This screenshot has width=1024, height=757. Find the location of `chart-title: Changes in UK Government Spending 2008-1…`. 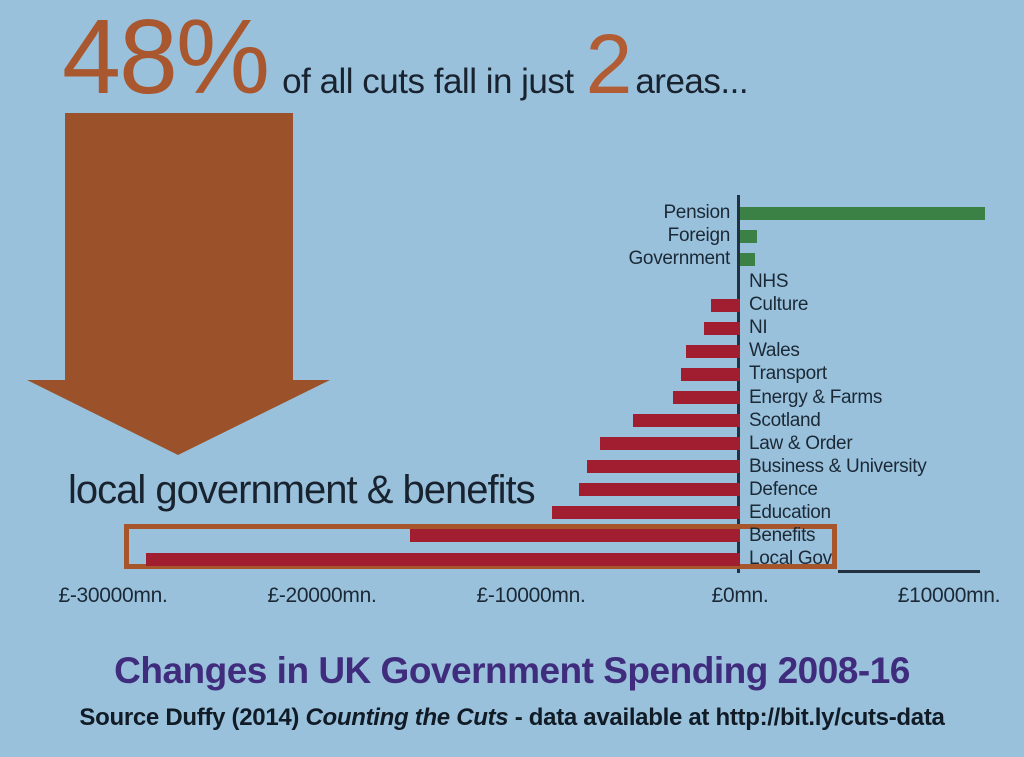

chart-title: Changes in UK Government Spending 2008-1… is located at coordinates (512, 670).